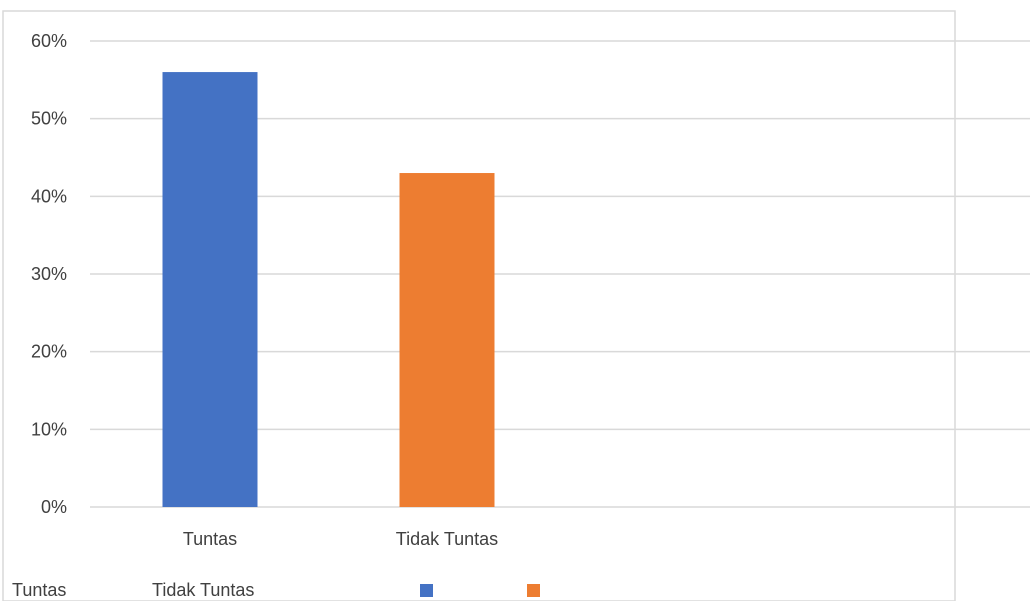 The image size is (1030, 606). Describe the element at coordinates (340, 539) in the screenshot. I see `x-axis-category-labels: Tuntas Tidak Tuntas` at that location.